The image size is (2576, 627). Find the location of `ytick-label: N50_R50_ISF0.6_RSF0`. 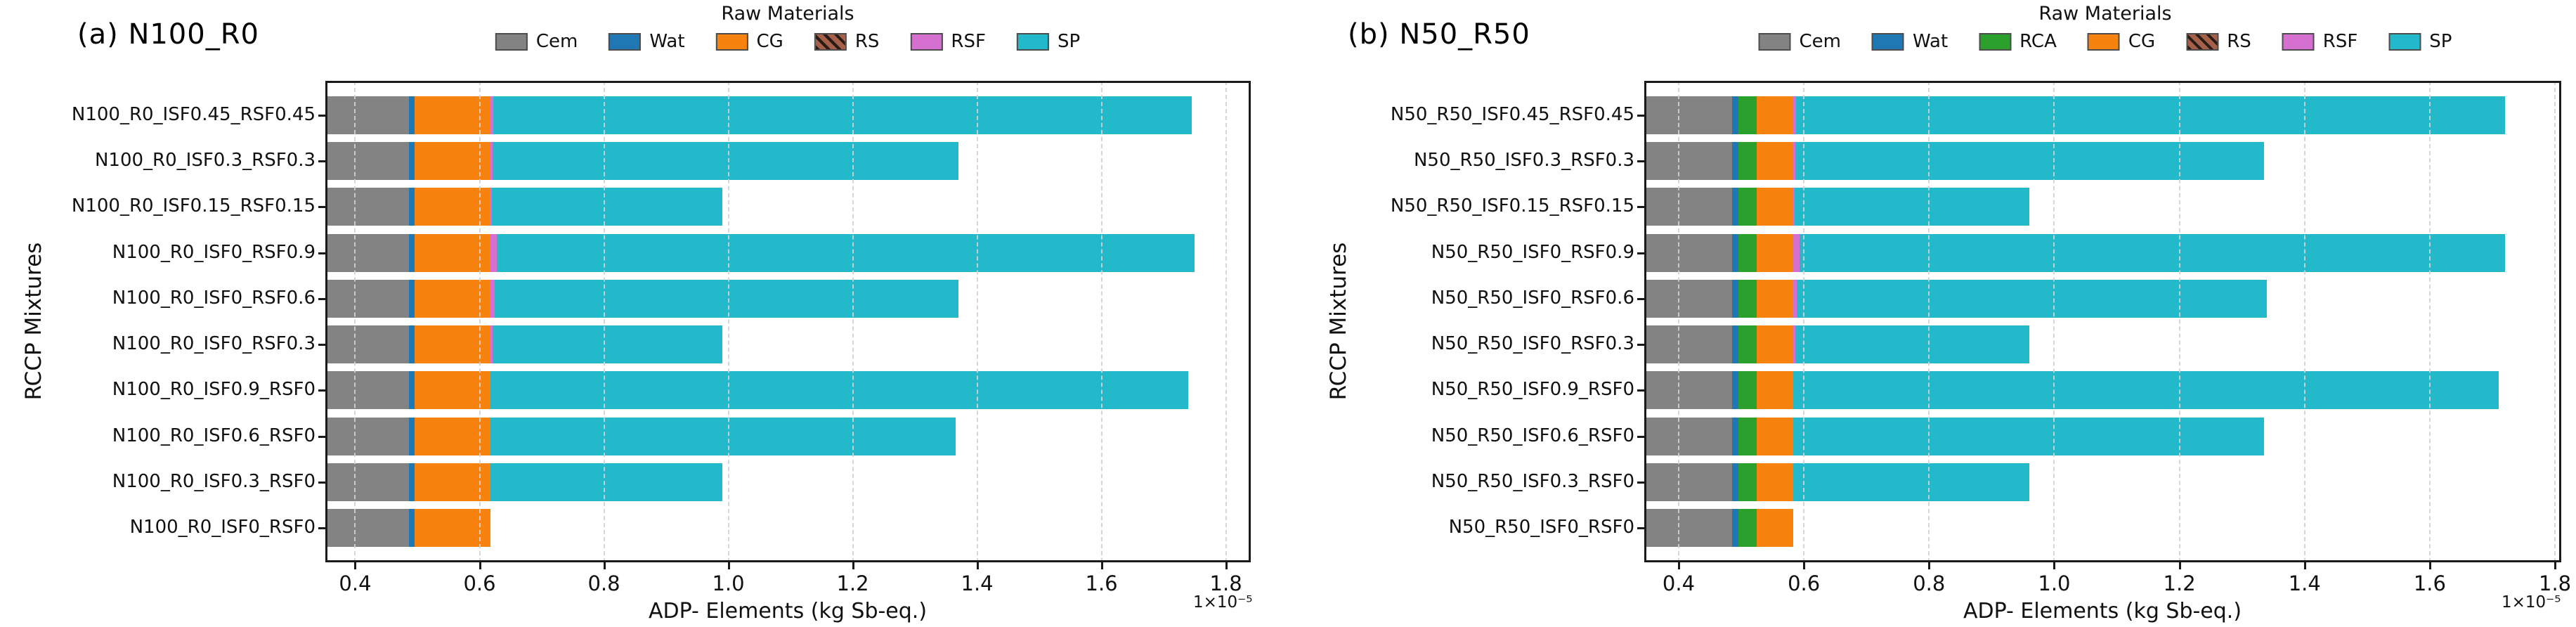

ytick-label: N50_R50_ISF0.6_RSF0 is located at coordinates (1532, 435).